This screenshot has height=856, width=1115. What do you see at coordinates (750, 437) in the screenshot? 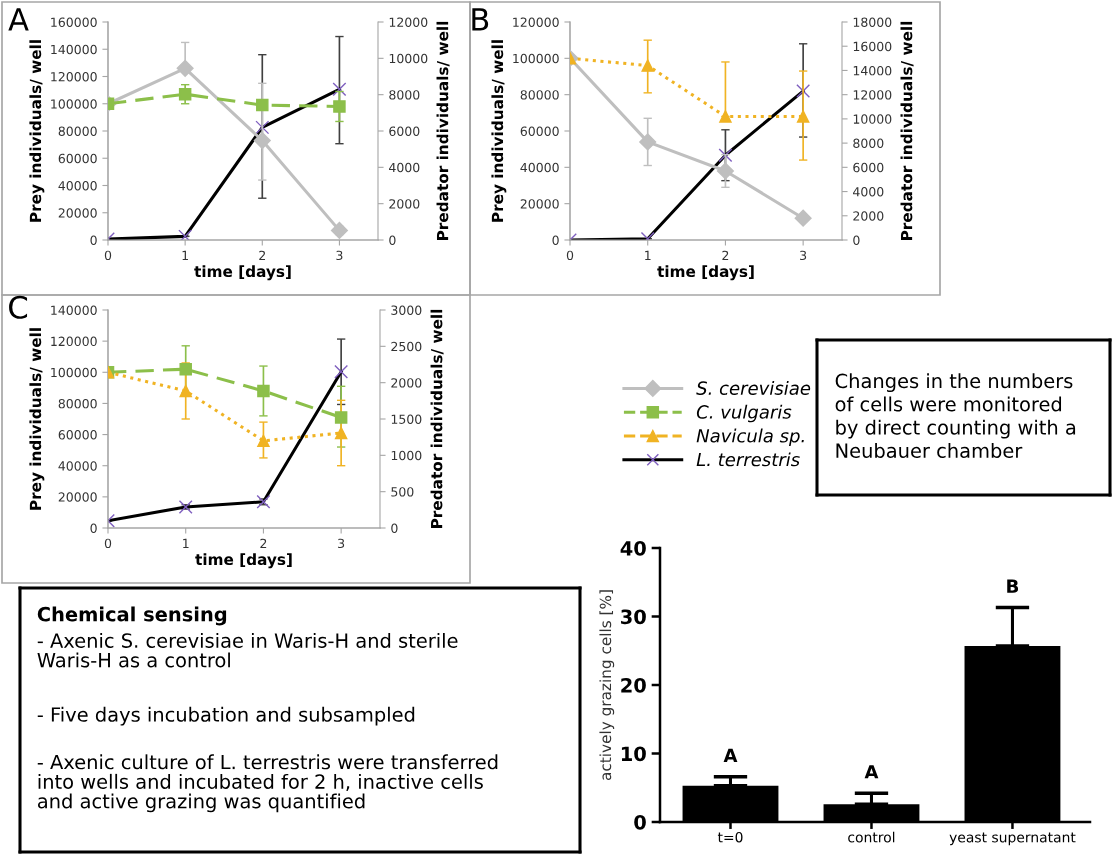
I see `legend-label: Navicula sp.` at bounding box center [750, 437].